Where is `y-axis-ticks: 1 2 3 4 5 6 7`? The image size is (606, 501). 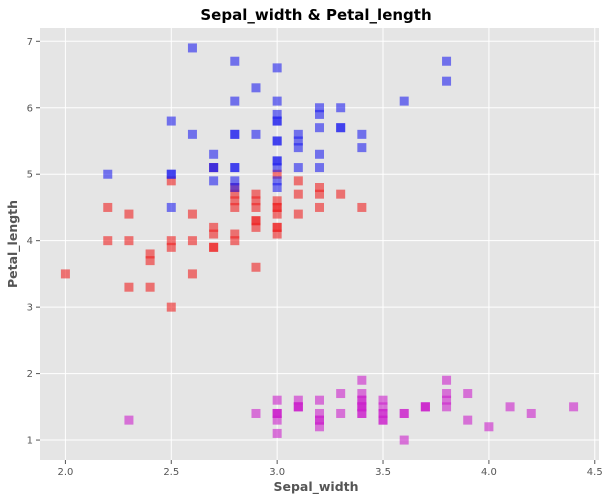 y-axis-ticks: 1 2 3 4 5 6 7 is located at coordinates (33, 242).